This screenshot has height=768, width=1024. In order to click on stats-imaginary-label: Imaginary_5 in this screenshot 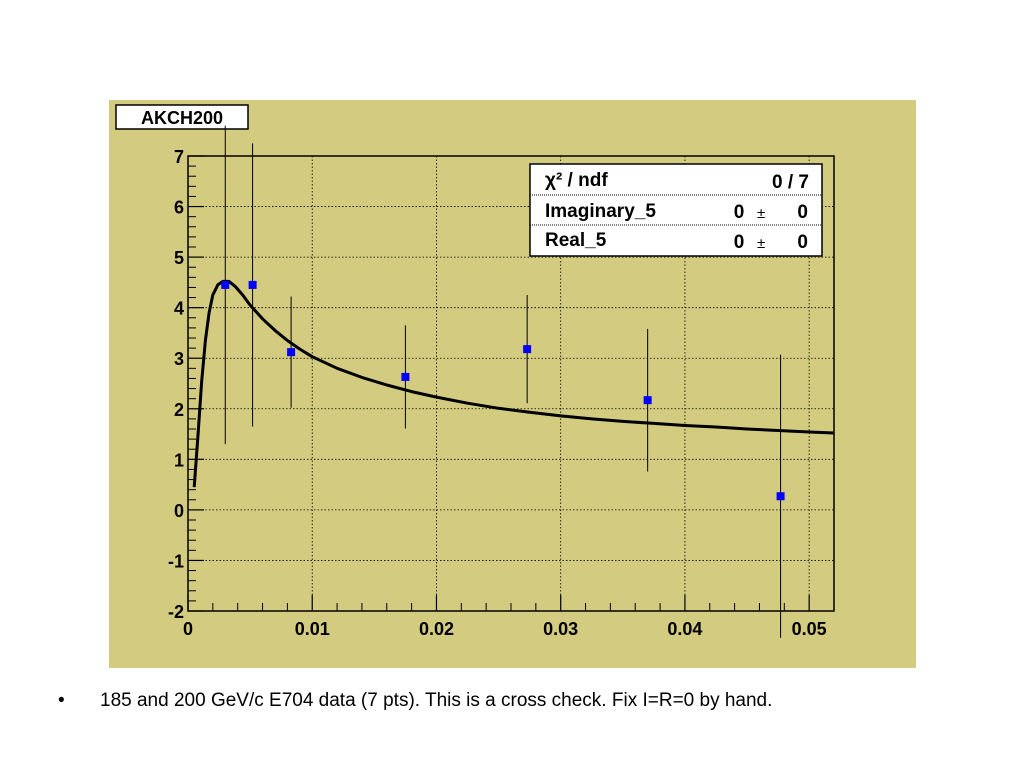, I will do `click(600, 211)`.